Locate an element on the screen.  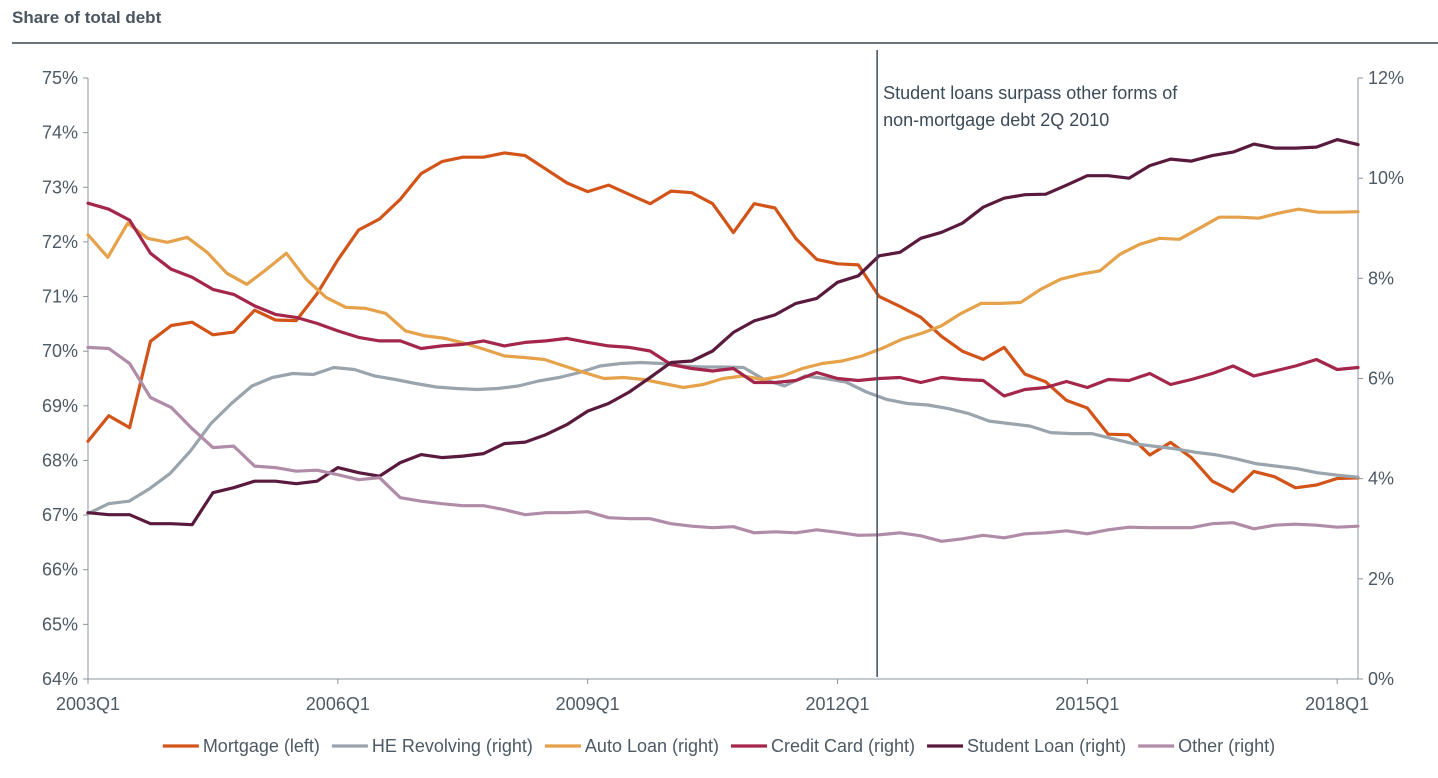
x-tick-label: 2006Q1 is located at coordinates (338, 704).